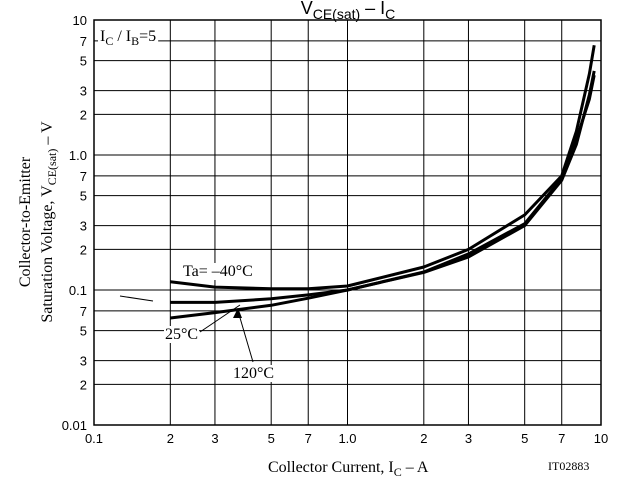  I want to click on y-tick-label: 0.1, so click(78, 290).